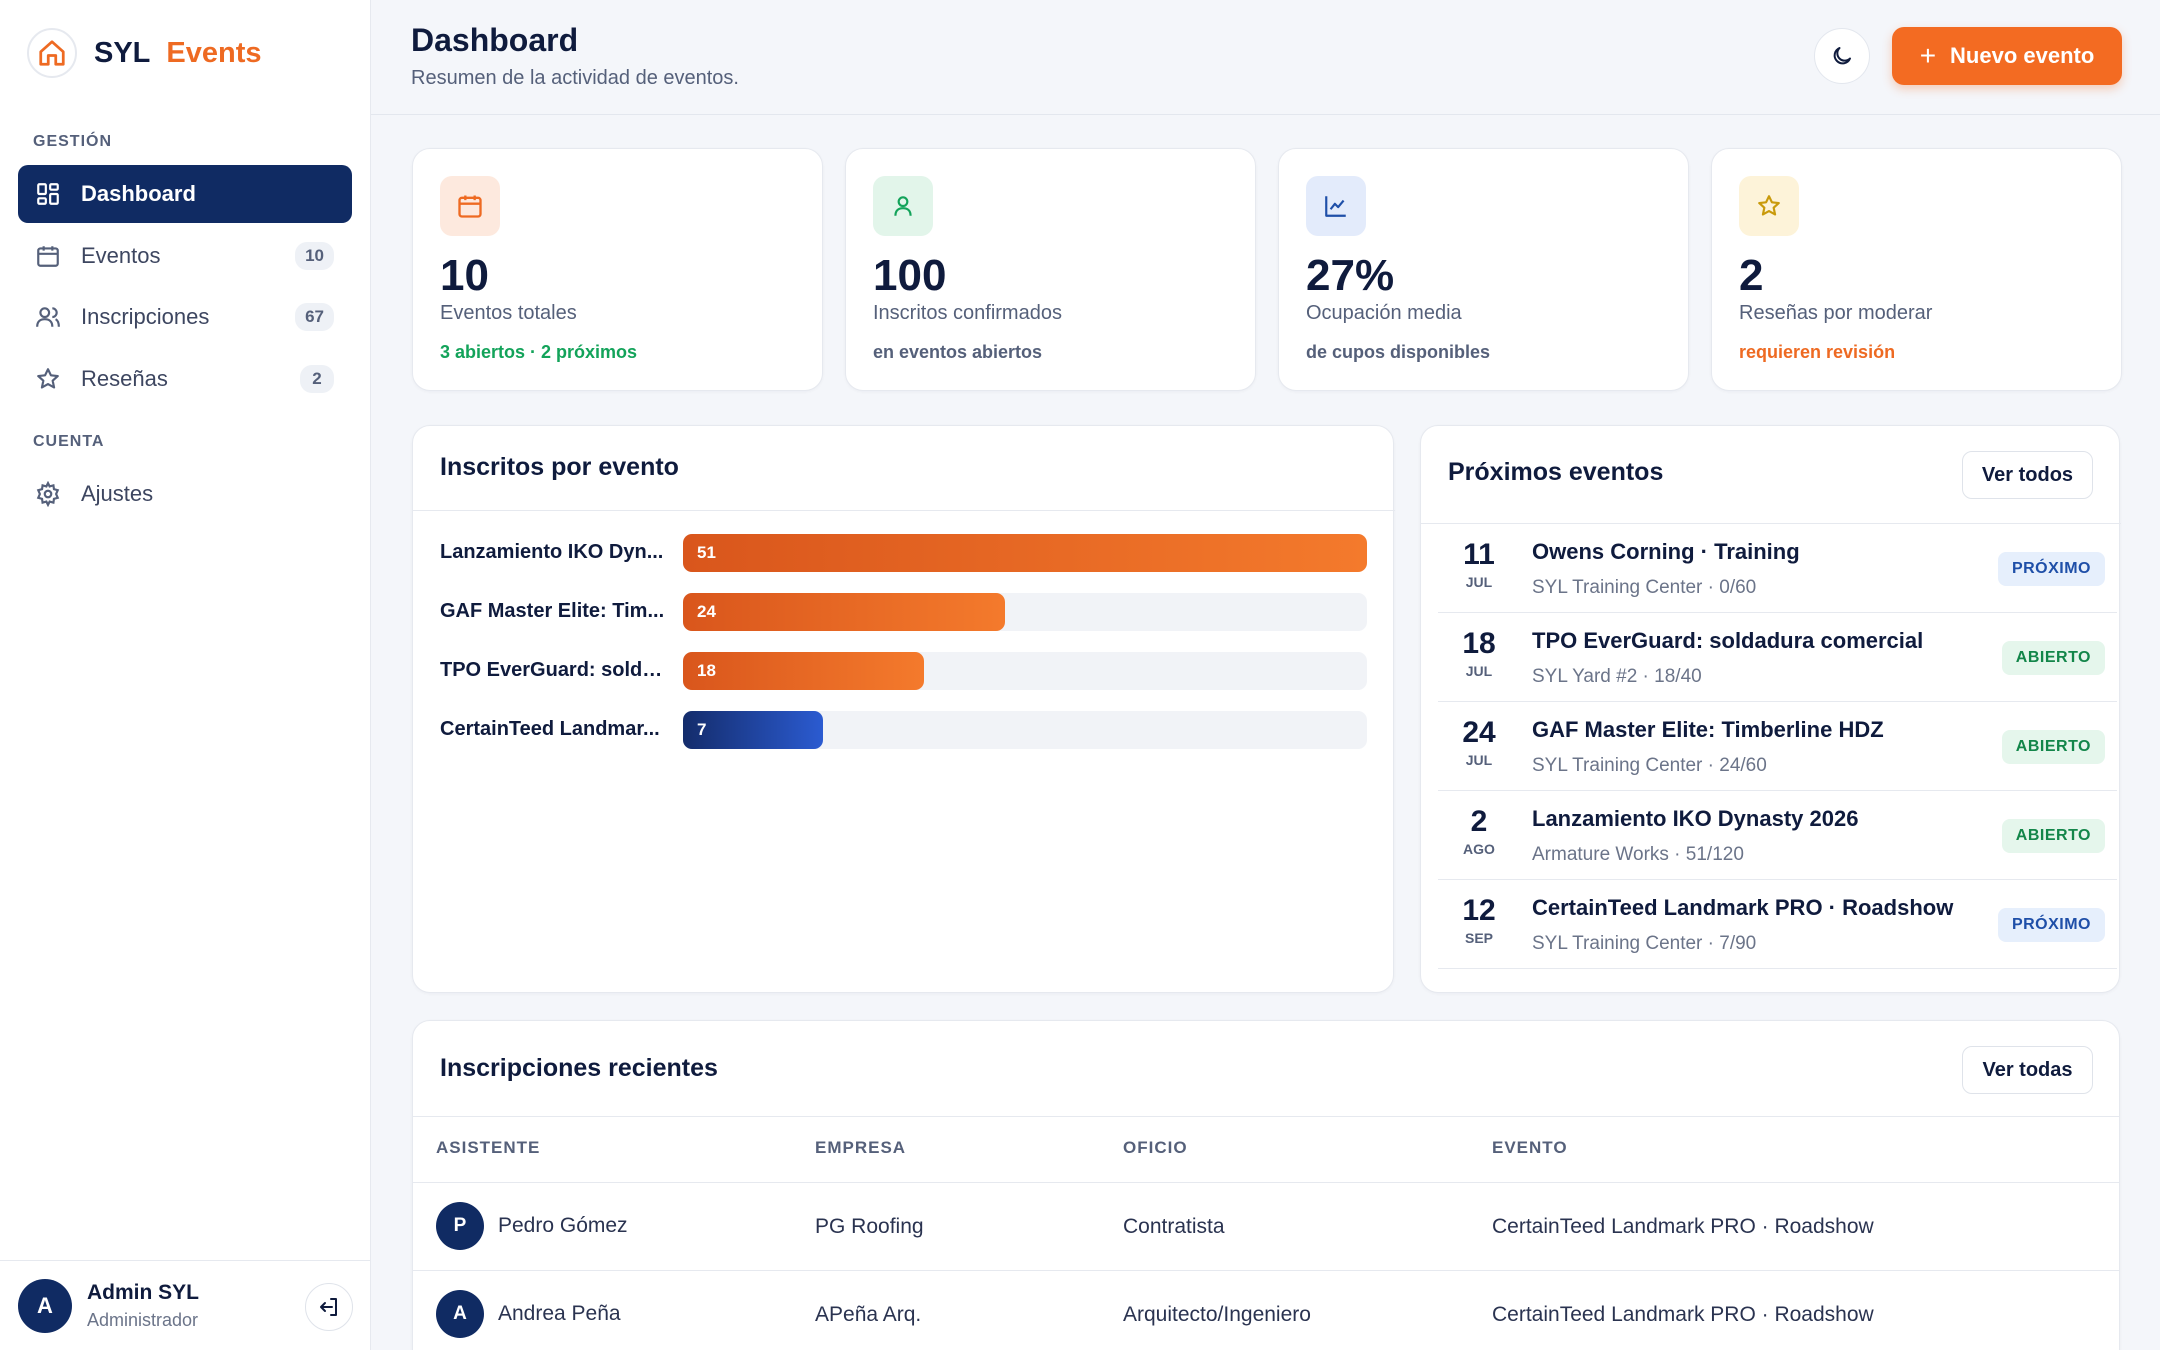 This screenshot has height=1350, width=2160. What do you see at coordinates (1617, 676) in the screenshot?
I see `event-subtitle: SYL Yard #2 · 18/40` at bounding box center [1617, 676].